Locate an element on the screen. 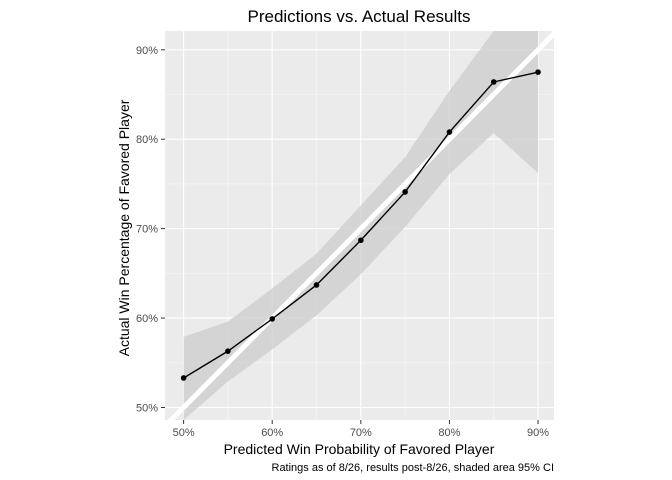 Image resolution: width=672 pixels, height=480 pixels. x-tick-label: 90% is located at coordinates (538, 433).